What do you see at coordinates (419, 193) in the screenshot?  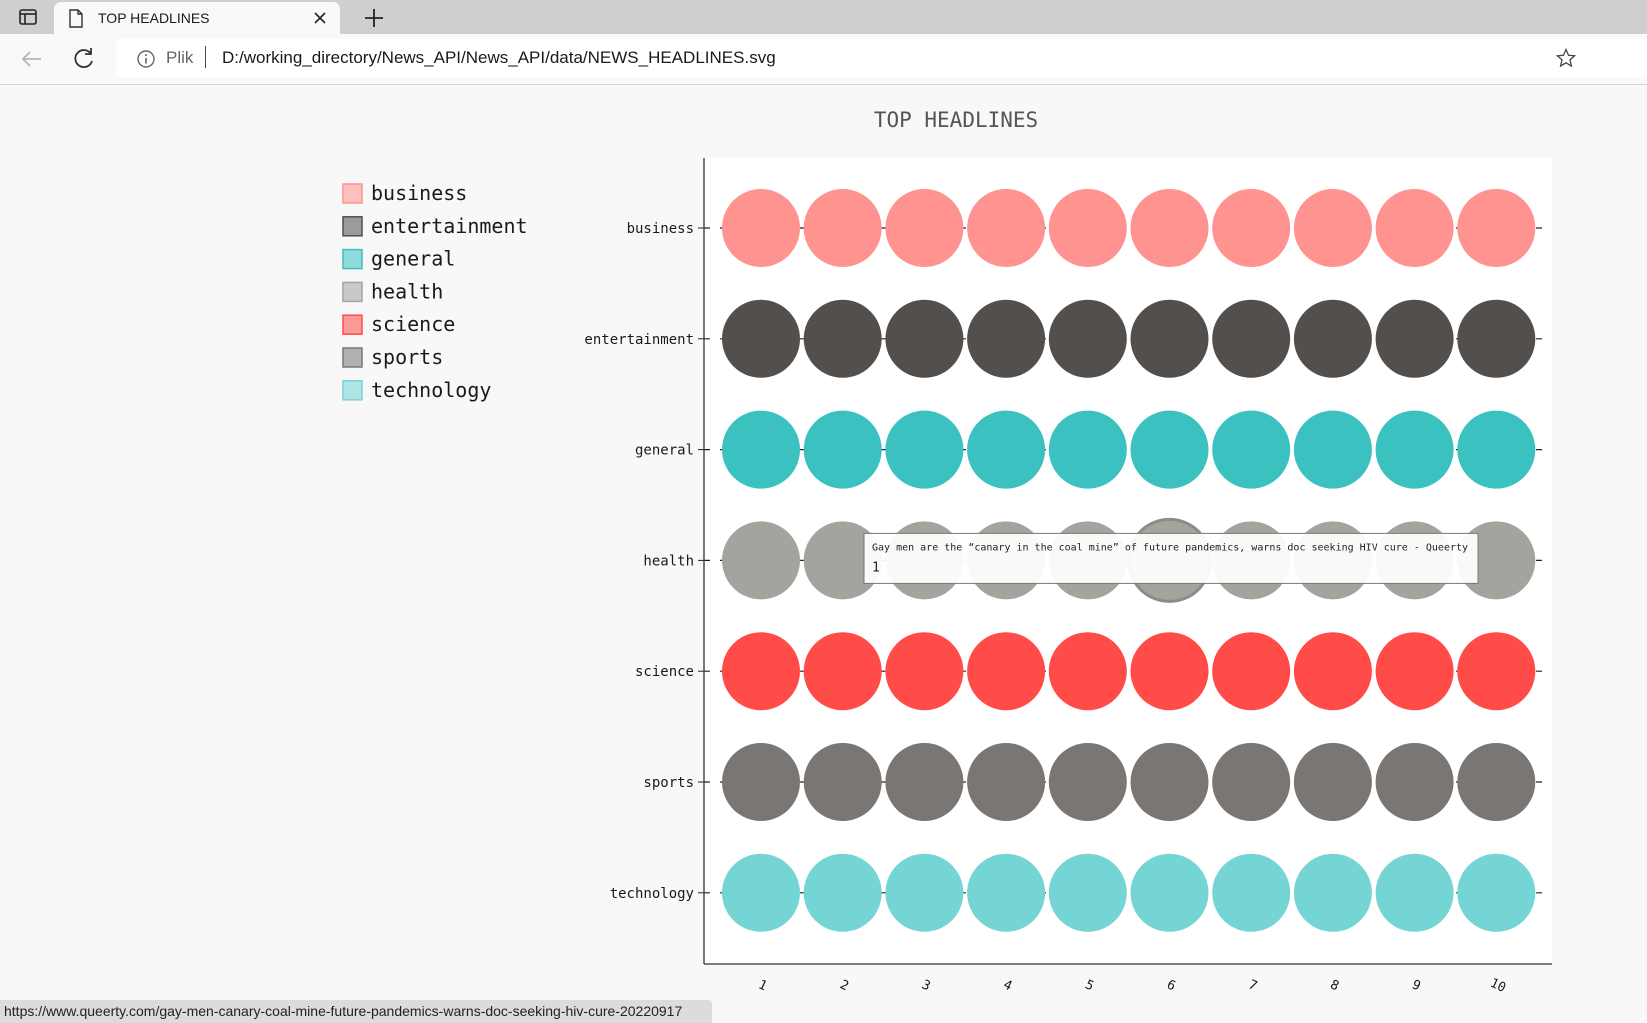 I see `legend-label-business: business` at bounding box center [419, 193].